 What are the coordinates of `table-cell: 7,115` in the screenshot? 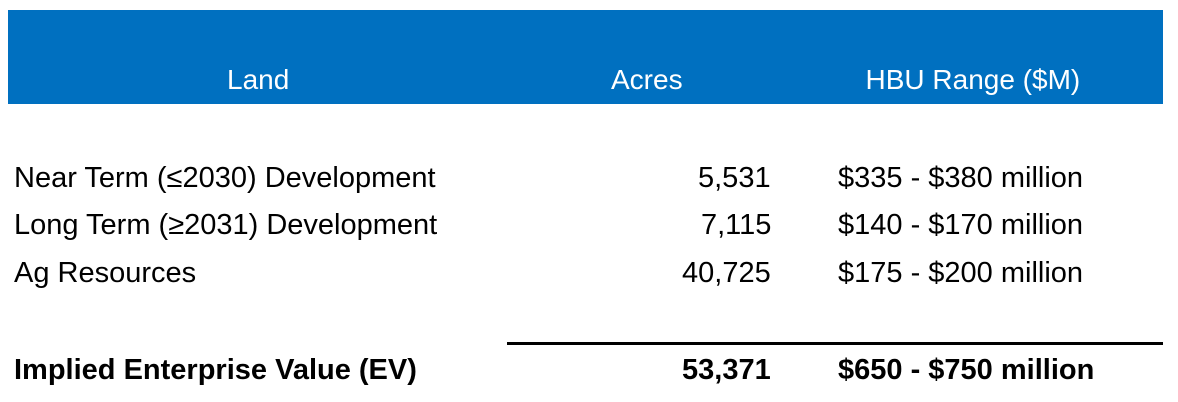 It's located at (736, 225).